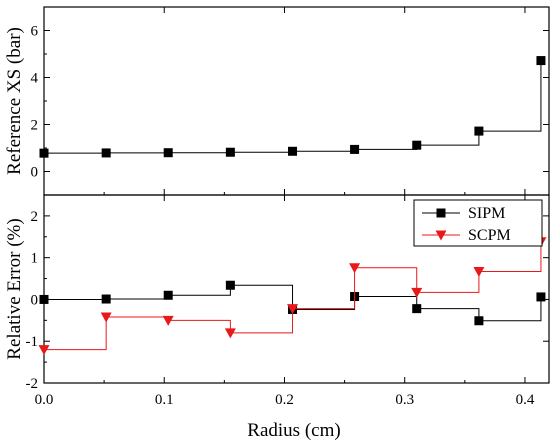  Describe the element at coordinates (14, 101) in the screenshot. I see `top-y-axis-title: Reference XS (bar)` at that location.